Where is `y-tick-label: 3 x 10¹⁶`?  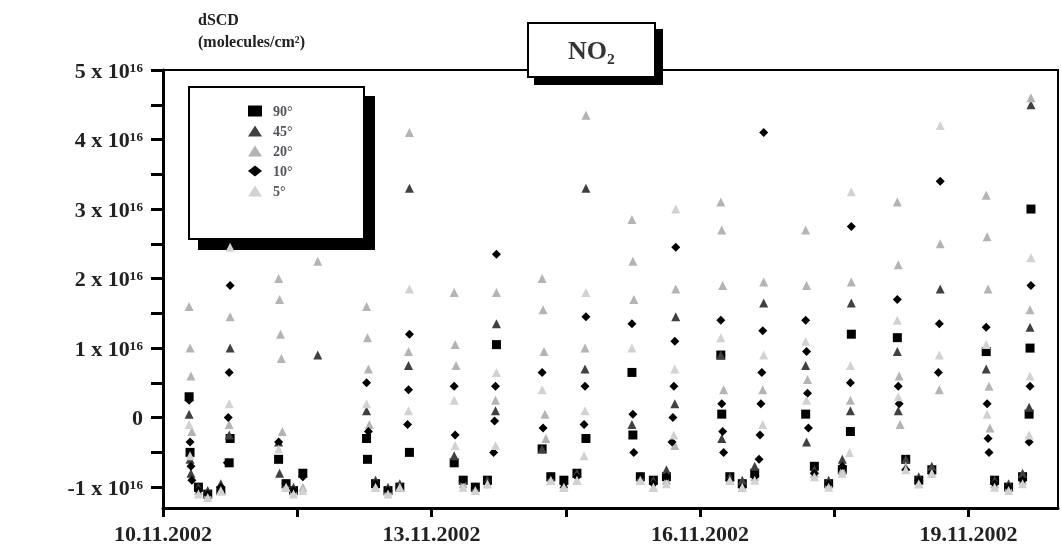 y-tick-label: 3 x 10¹⁶ is located at coordinates (109, 209).